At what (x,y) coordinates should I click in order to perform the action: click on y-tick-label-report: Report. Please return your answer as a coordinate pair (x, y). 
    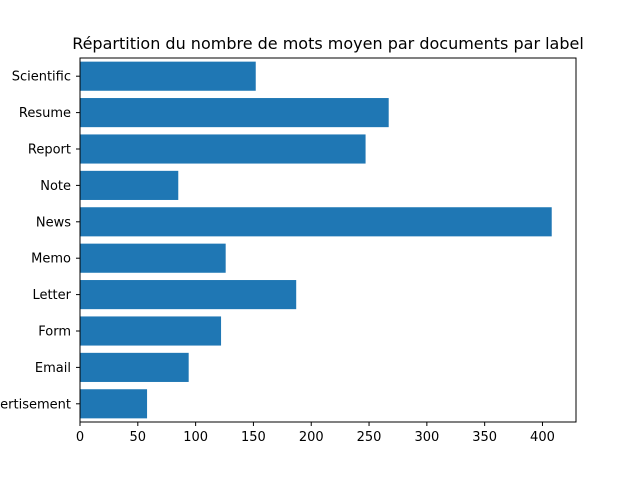
    Looking at the image, I should click on (49, 150).